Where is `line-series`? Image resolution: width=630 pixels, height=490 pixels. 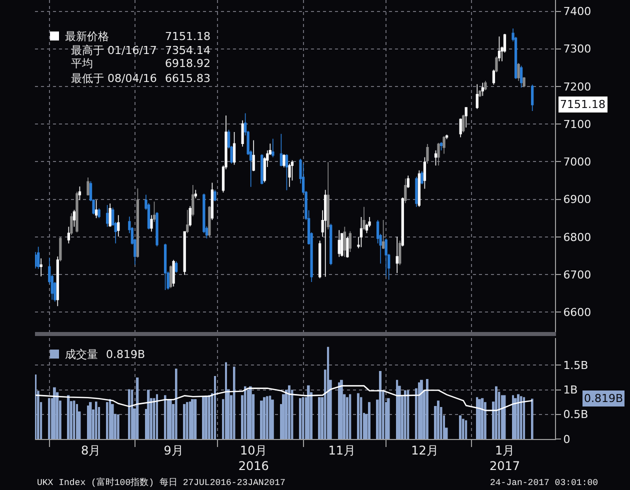 line-series is located at coordinates (284, 398).